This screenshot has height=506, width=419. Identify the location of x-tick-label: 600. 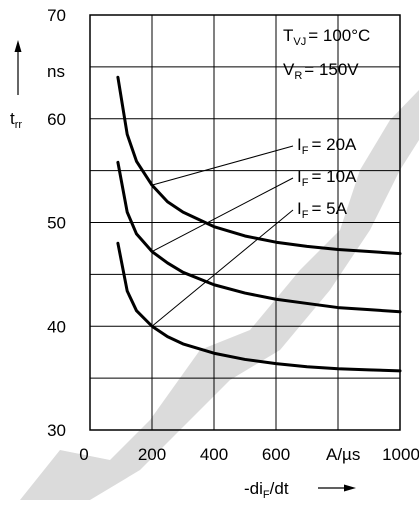
(276, 454).